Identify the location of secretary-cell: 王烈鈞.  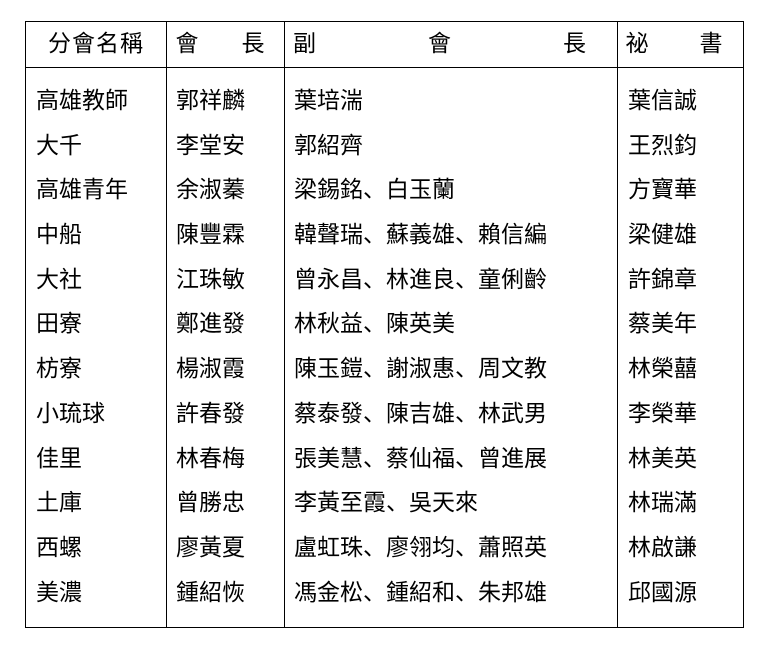
(662, 145).